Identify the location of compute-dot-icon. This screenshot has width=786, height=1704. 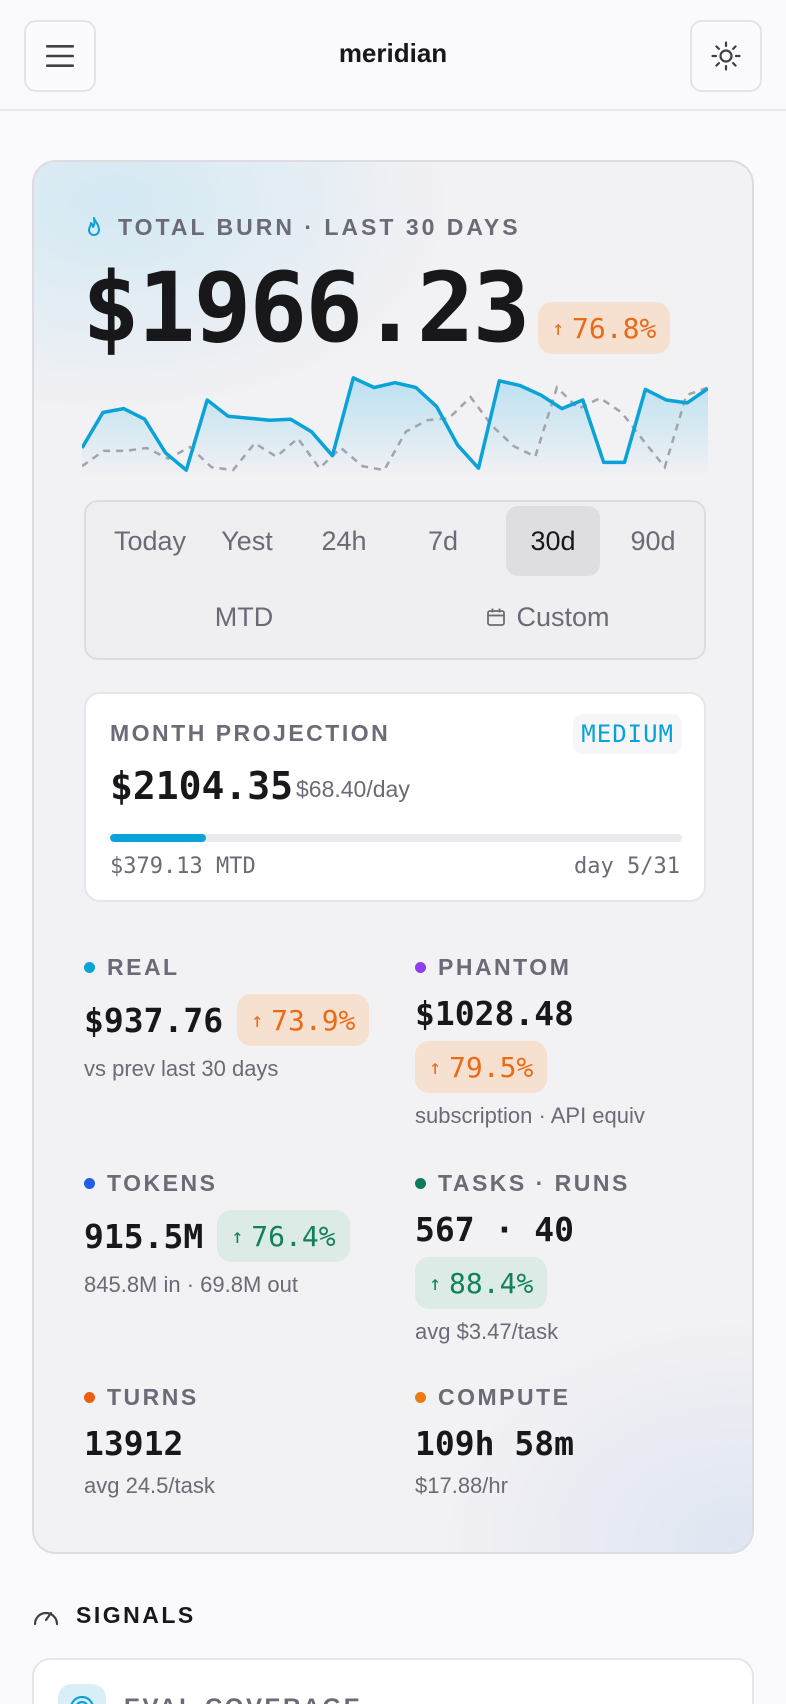
(420, 1397).